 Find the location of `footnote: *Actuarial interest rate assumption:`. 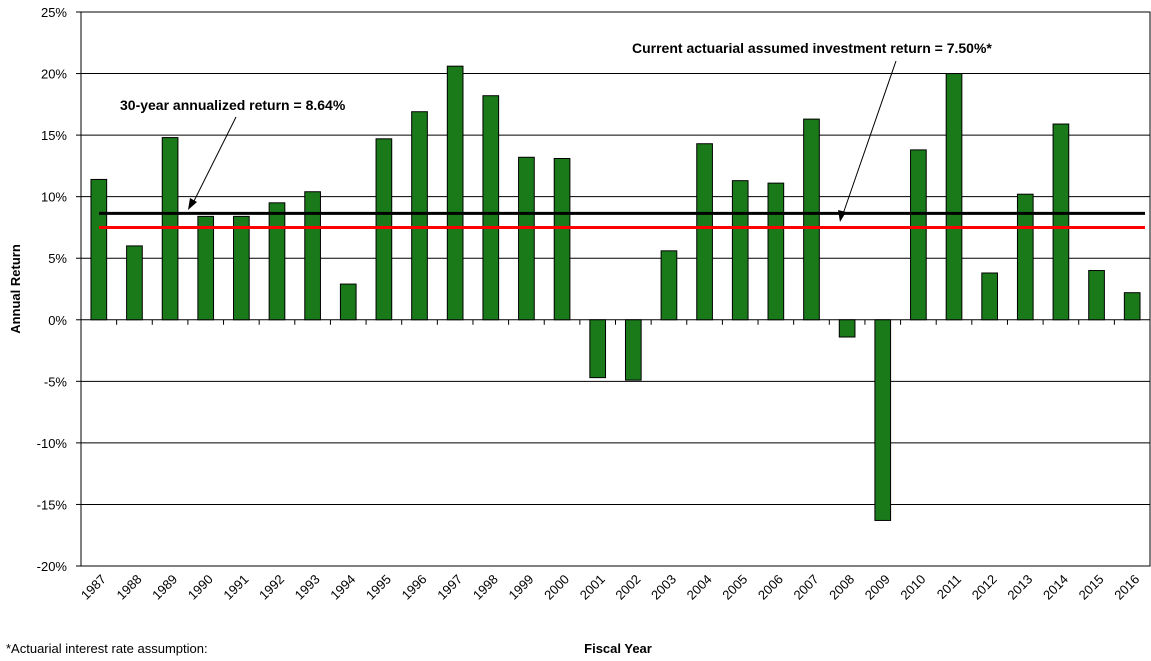

footnote: *Actuarial interest rate assumption: is located at coordinates (107, 648).